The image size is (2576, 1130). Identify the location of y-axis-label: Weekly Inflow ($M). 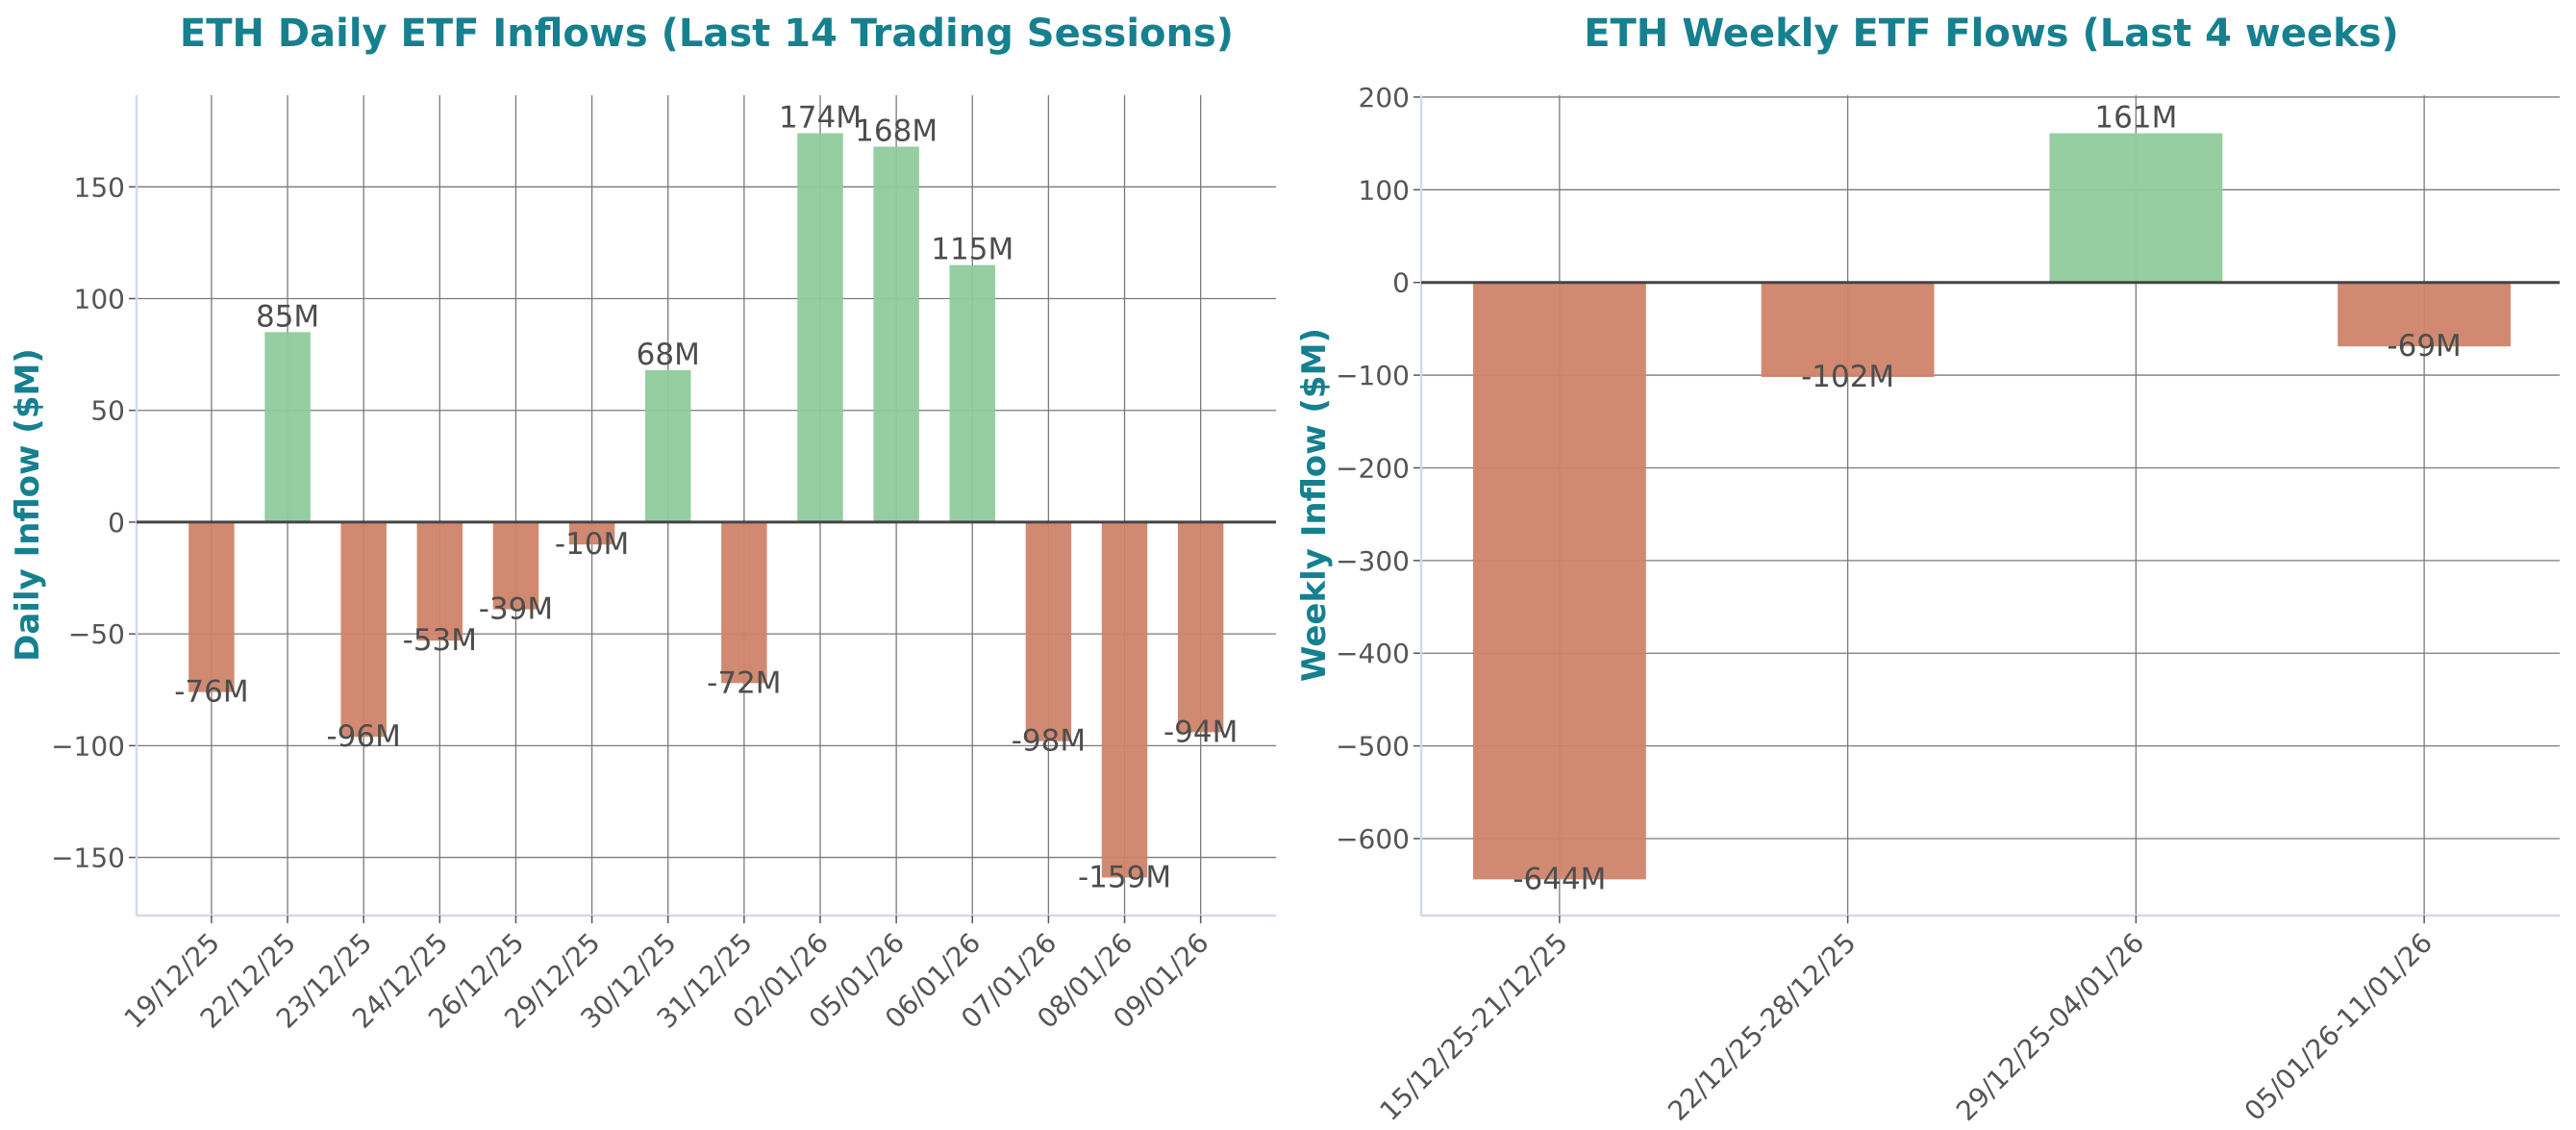
(1314, 505).